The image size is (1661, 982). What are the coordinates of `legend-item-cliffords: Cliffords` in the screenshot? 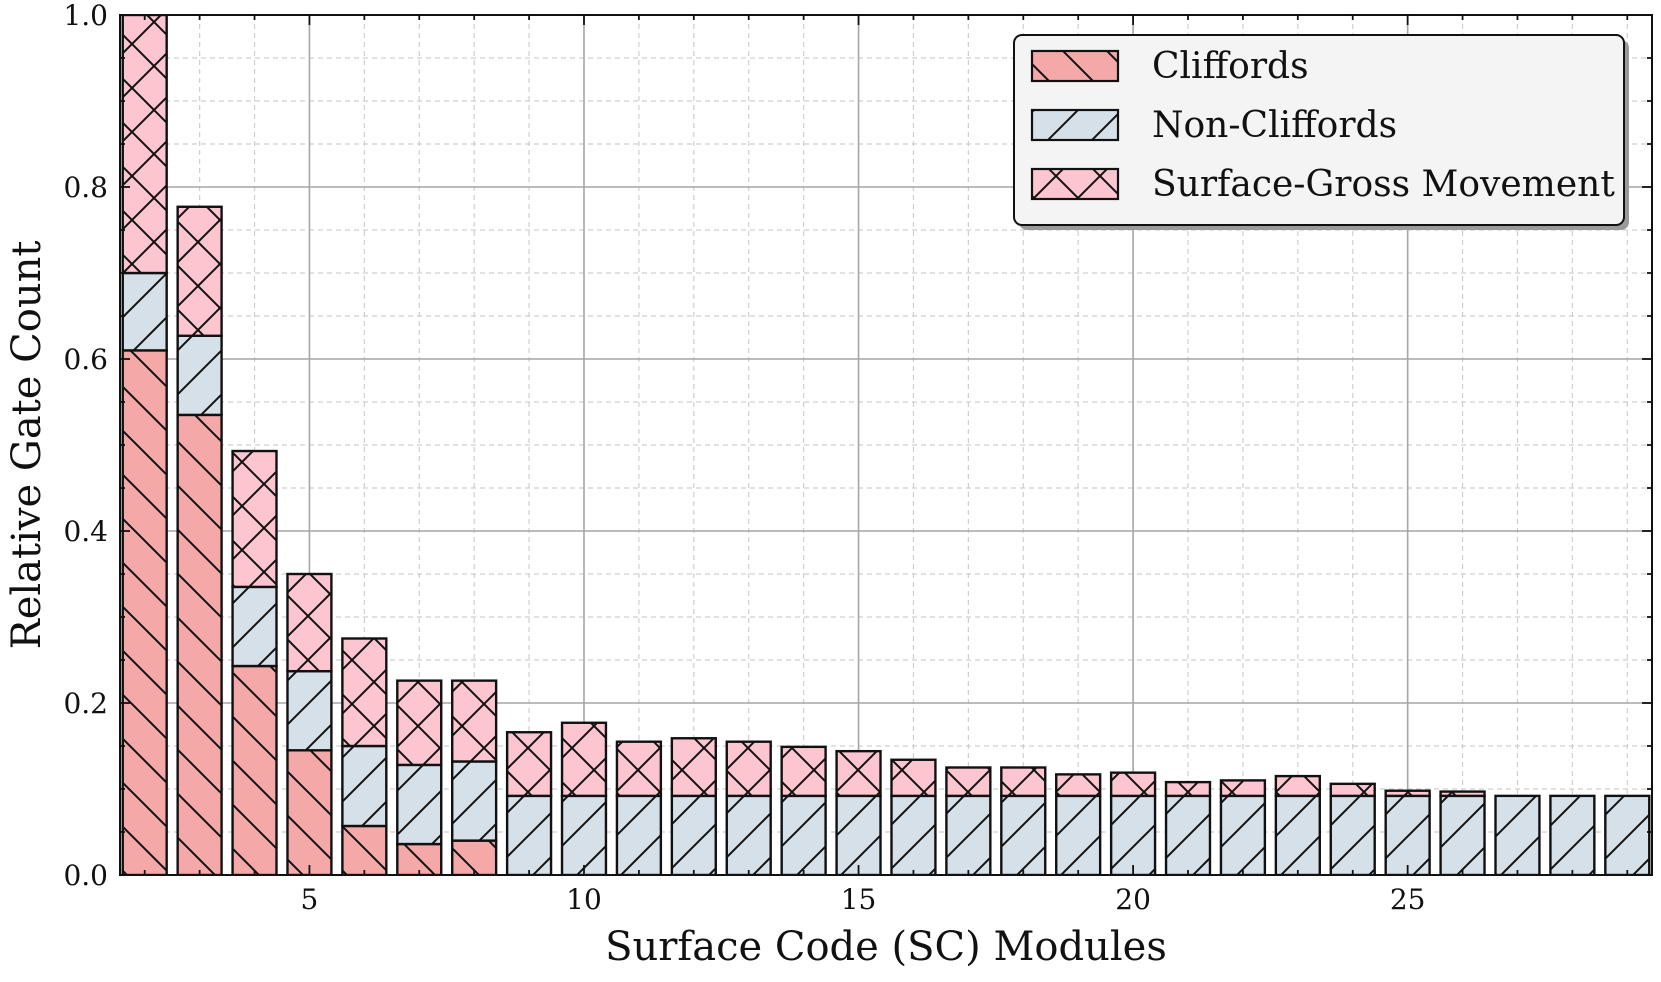 It's located at (1169, 66).